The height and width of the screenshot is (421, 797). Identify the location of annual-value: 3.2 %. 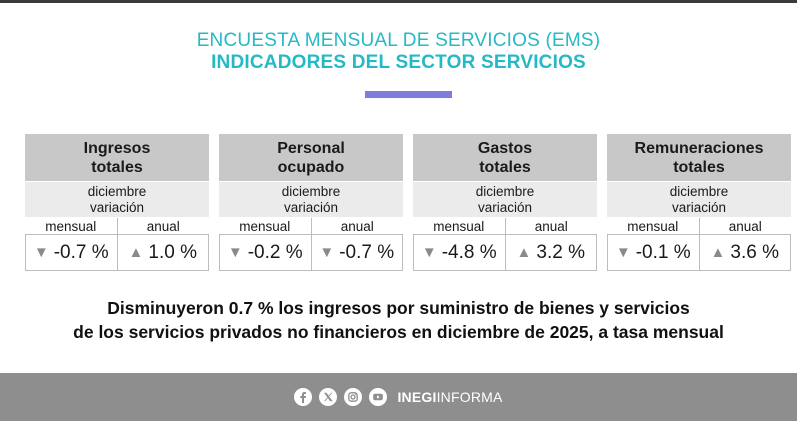
(560, 252).